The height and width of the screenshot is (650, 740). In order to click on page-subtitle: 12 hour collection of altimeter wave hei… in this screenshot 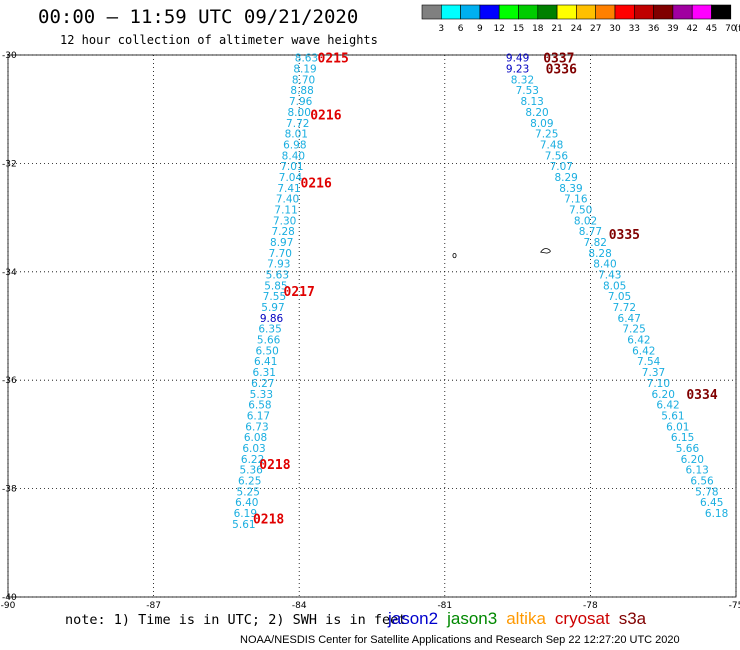, I will do `click(219, 40)`.